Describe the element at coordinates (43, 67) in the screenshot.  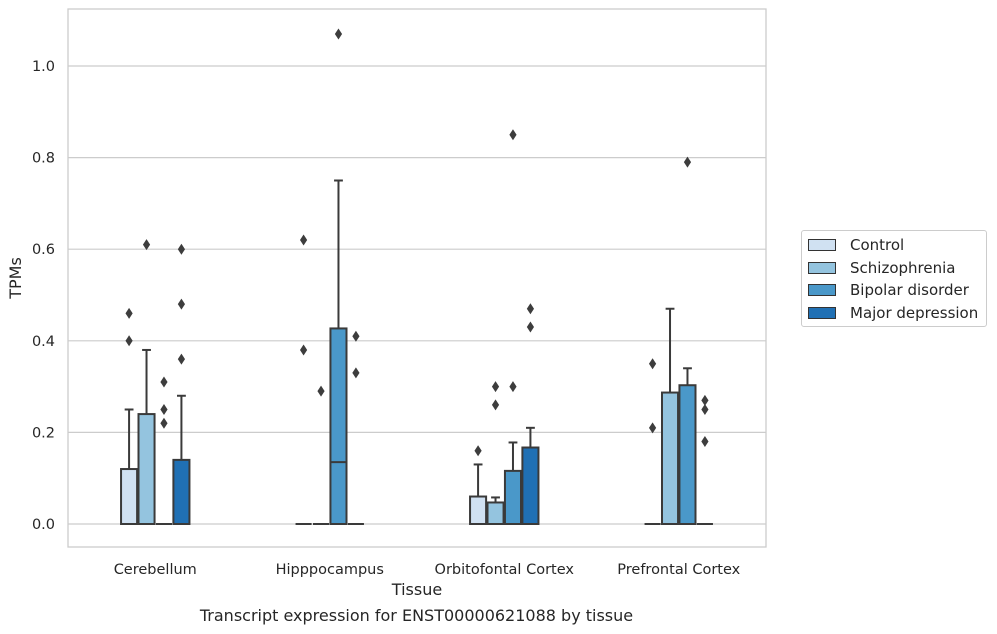
I see `y-tick-label: 1.0` at that location.